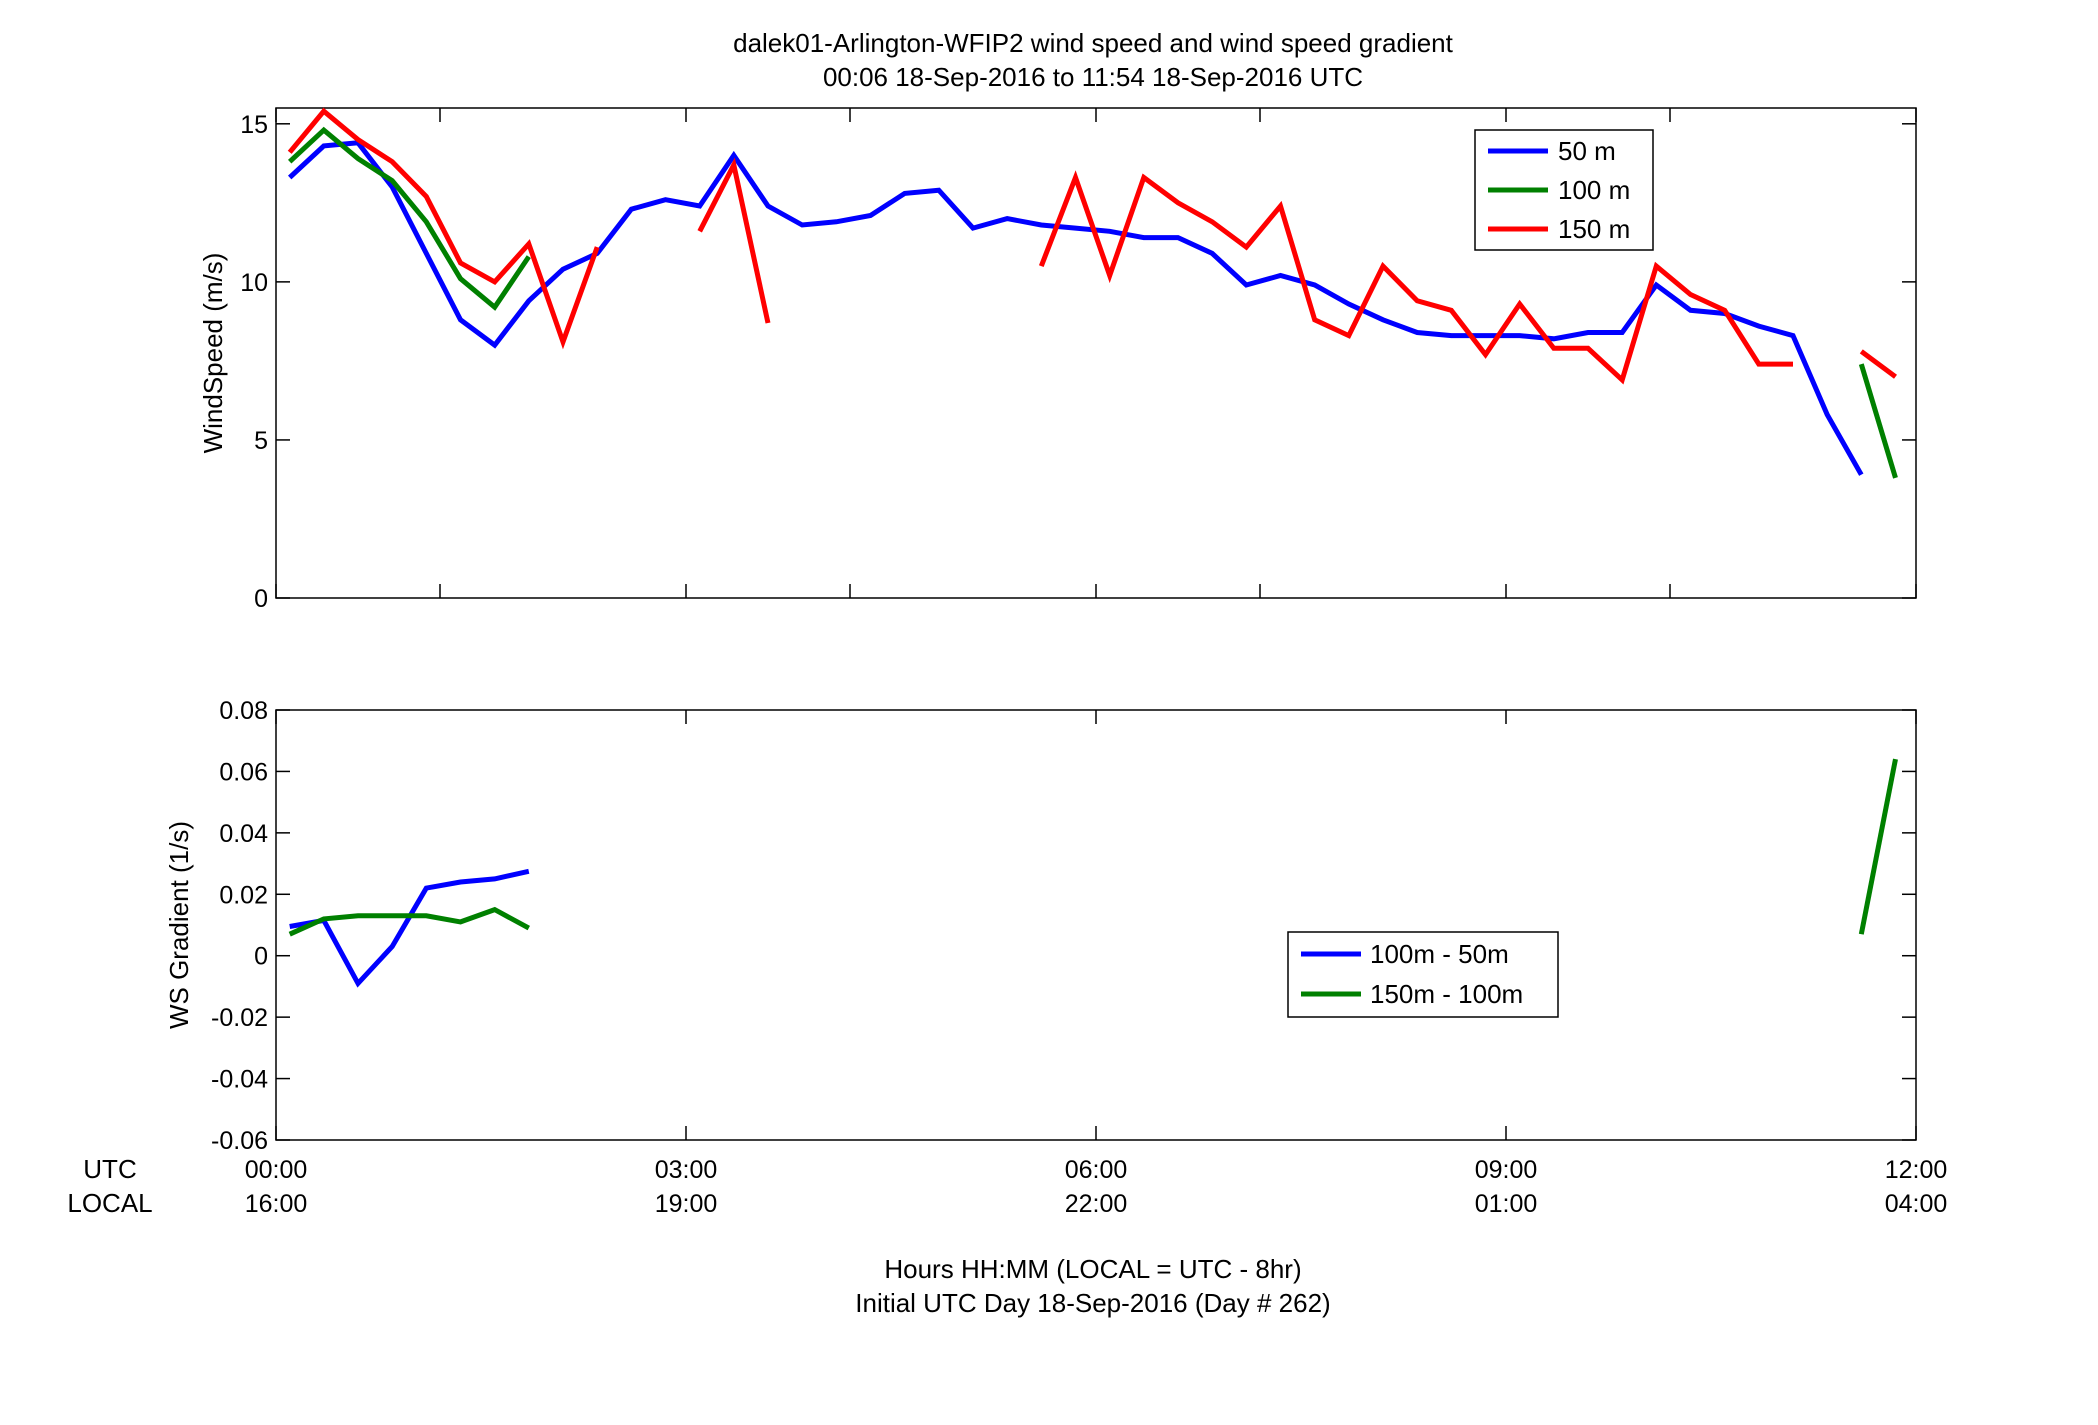 Image resolution: width=2098 pixels, height=1425 pixels. What do you see at coordinates (261, 599) in the screenshot?
I see `wind-speed-y-tick-label: 0` at bounding box center [261, 599].